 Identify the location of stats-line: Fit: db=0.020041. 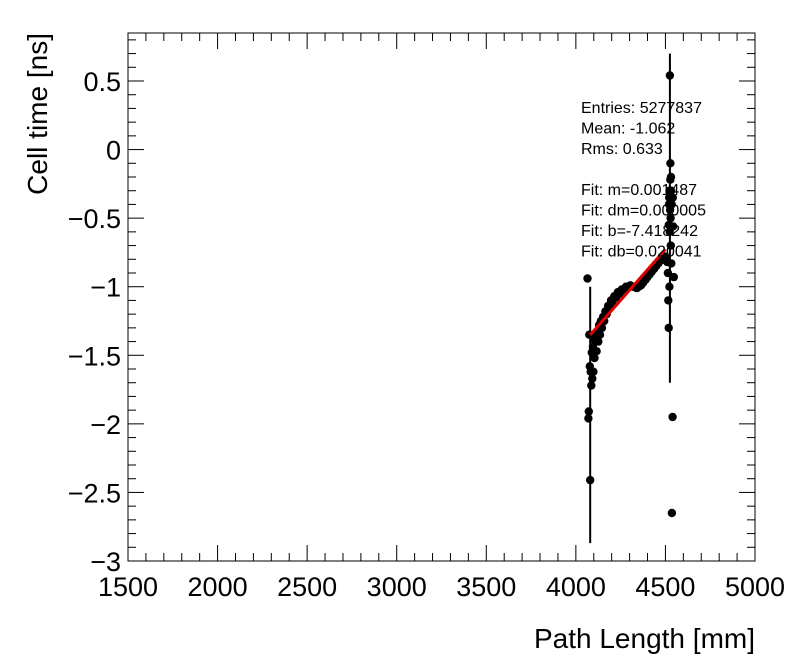
(641, 252).